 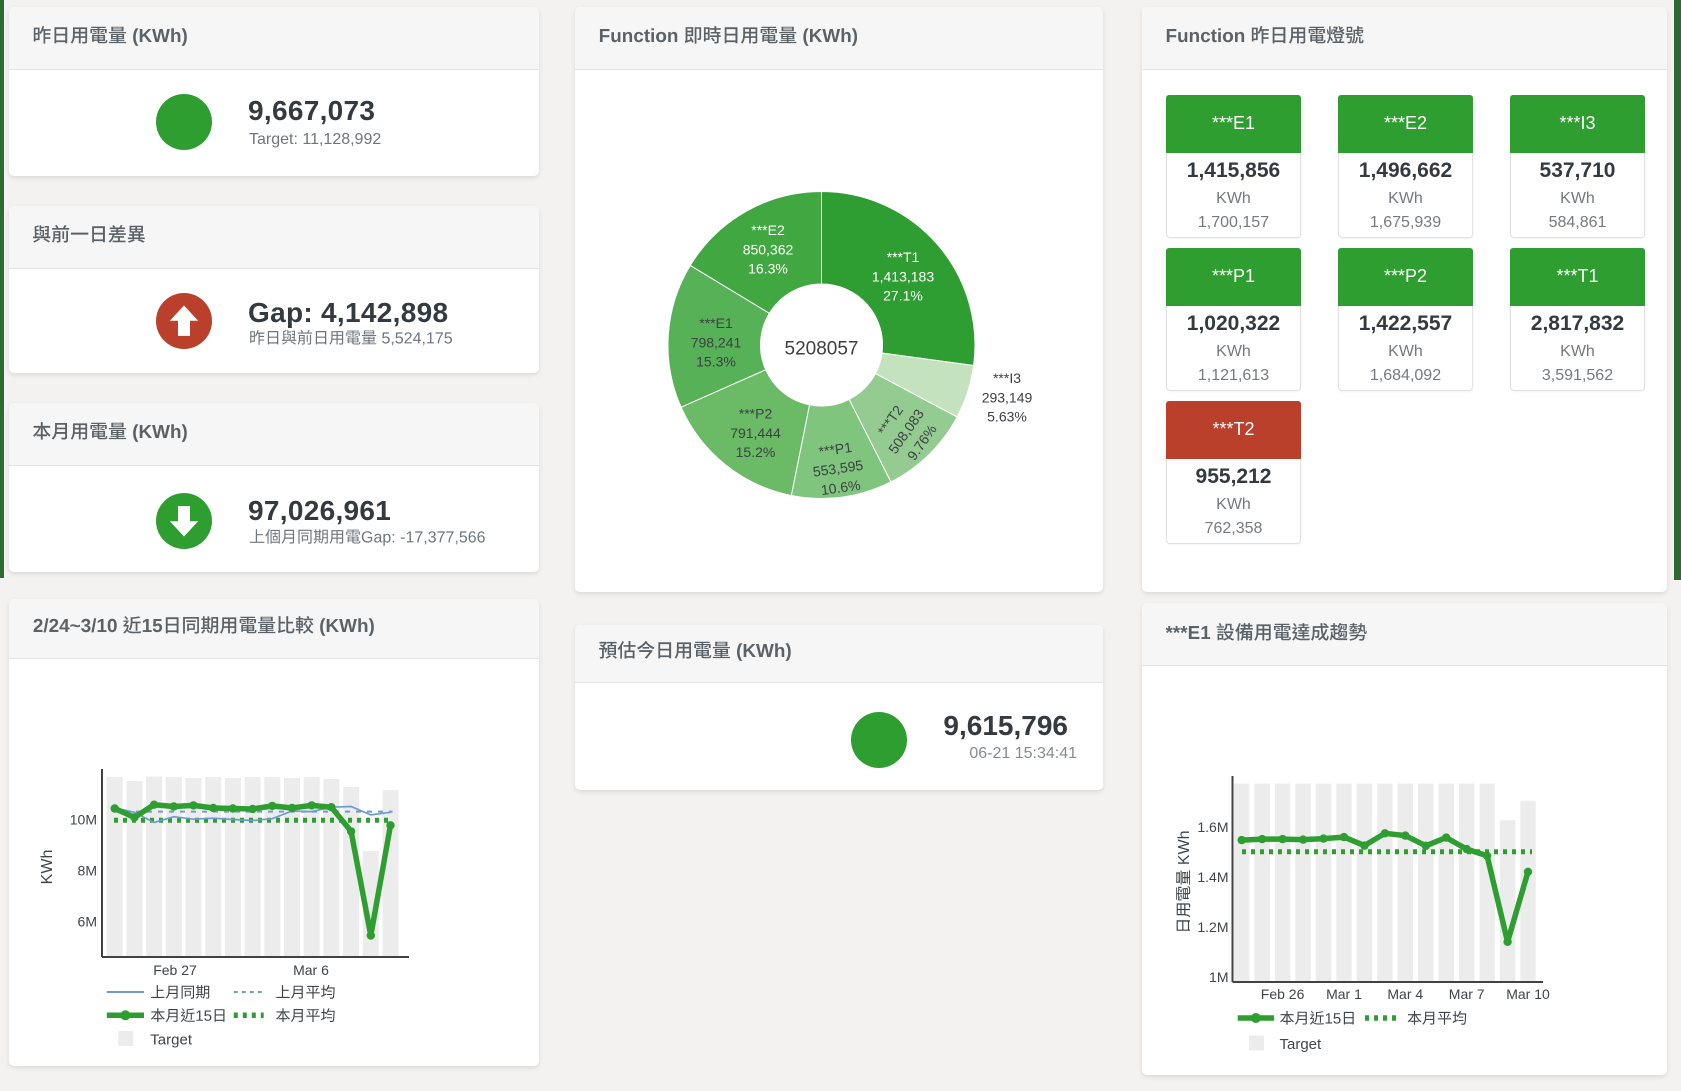 I want to click on svg-text: 553,595, so click(x=838, y=468).